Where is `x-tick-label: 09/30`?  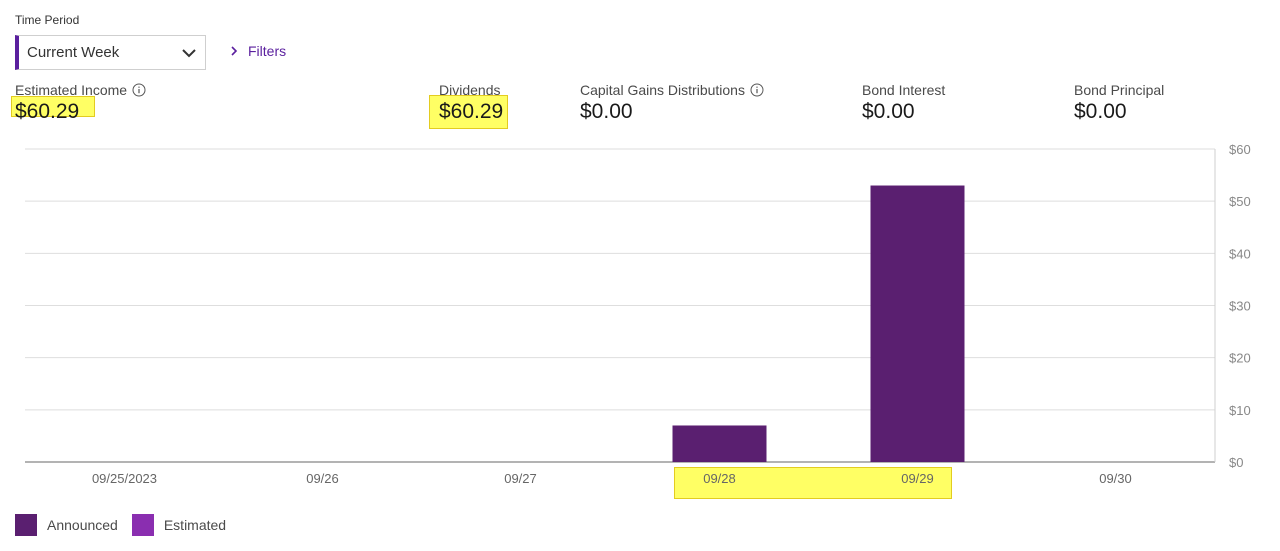 x-tick-label: 09/30 is located at coordinates (1115, 478).